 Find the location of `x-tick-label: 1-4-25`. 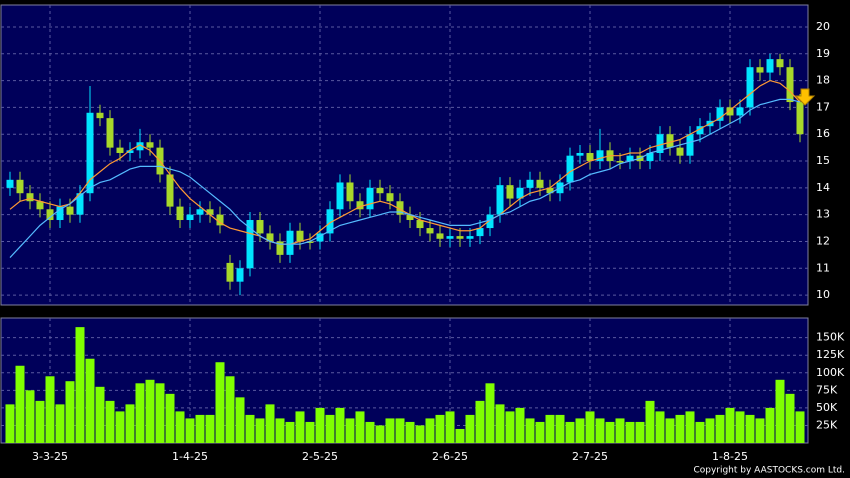

x-tick-label: 1-4-25 is located at coordinates (190, 456).